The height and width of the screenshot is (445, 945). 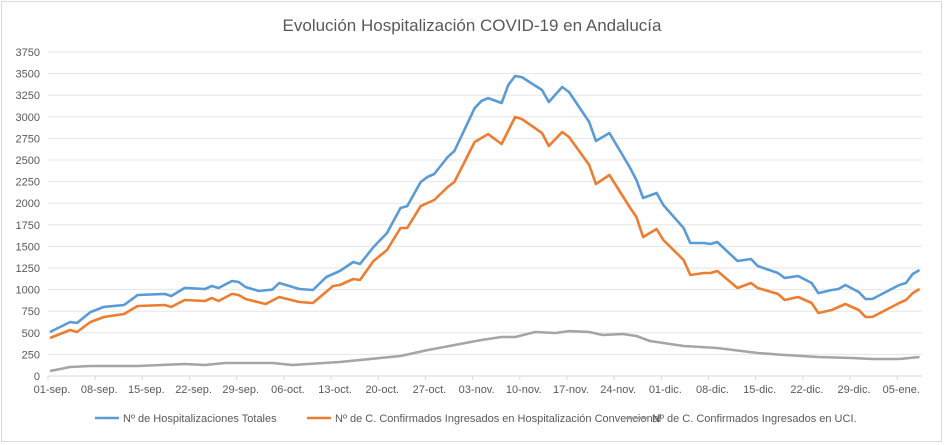 What do you see at coordinates (571, 390) in the screenshot?
I see `x-tick-label: 17-nov.` at bounding box center [571, 390].